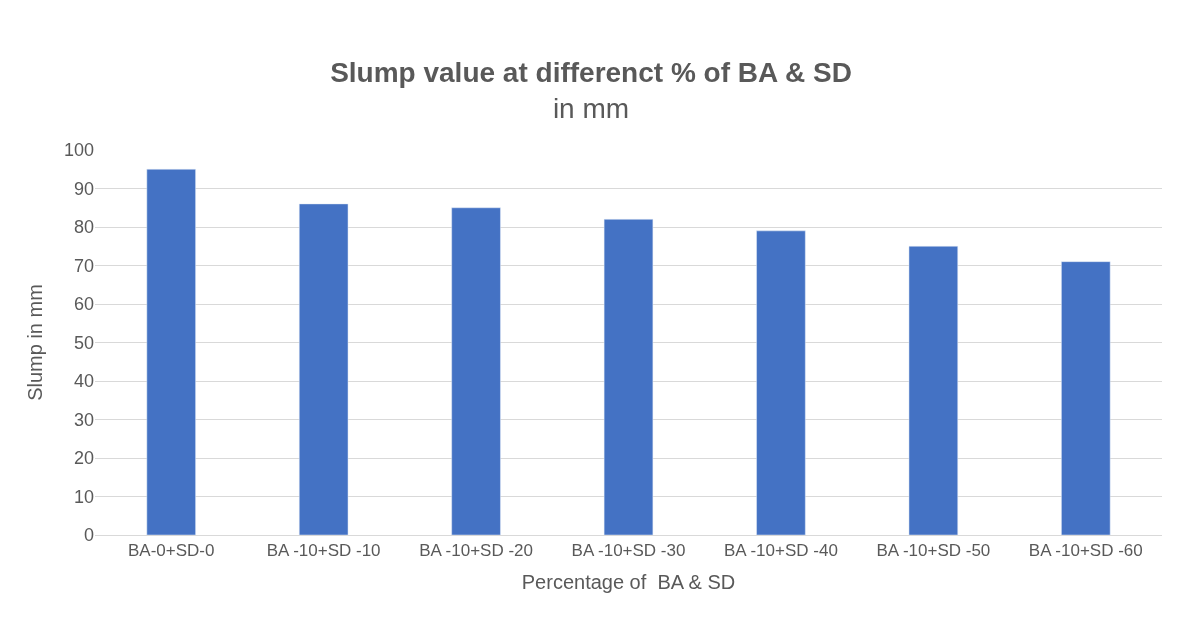 This screenshot has height=630, width=1182. What do you see at coordinates (1085, 551) in the screenshot?
I see `x-tick-label: BA -10+SD -60` at bounding box center [1085, 551].